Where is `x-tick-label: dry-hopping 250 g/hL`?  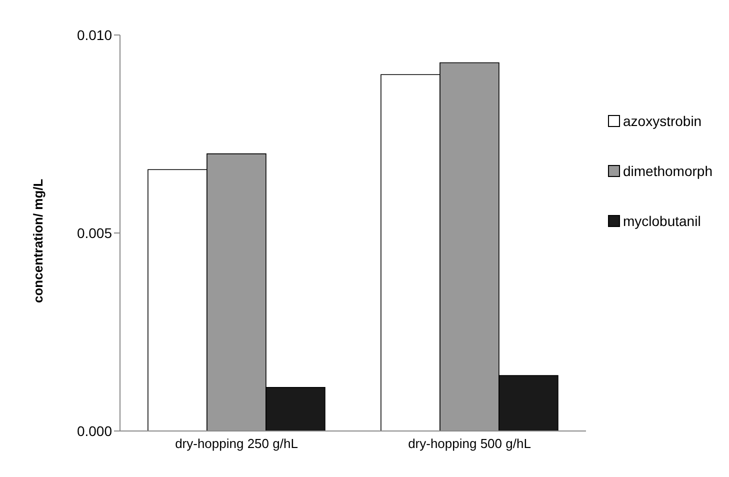
x-tick-label: dry-hopping 250 g/hL is located at coordinates (236, 444).